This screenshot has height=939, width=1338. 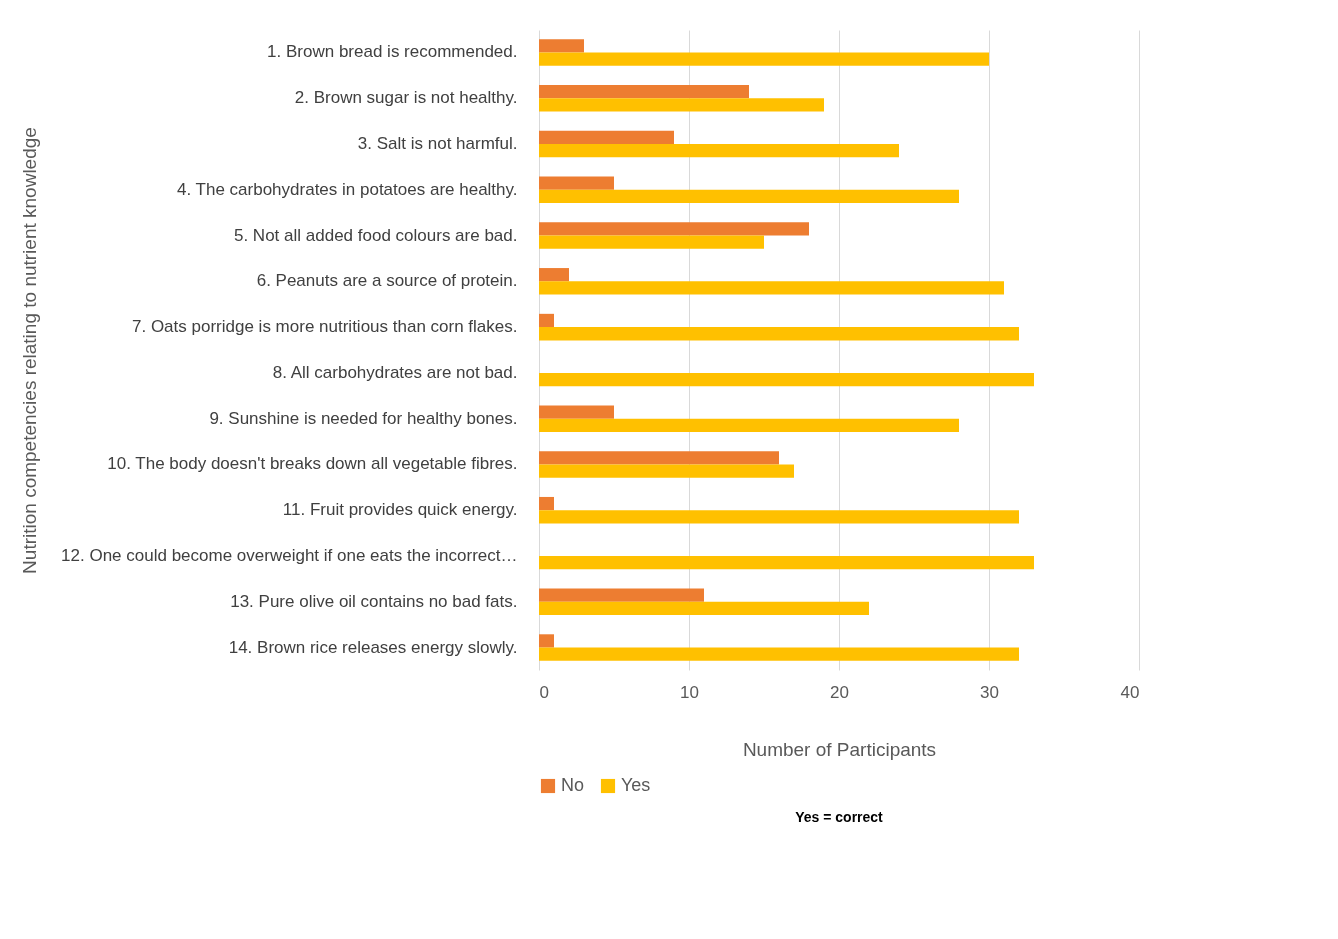 What do you see at coordinates (29, 350) in the screenshot?
I see `y-axis-title: Nutrition competencies relating to nutrient knowledge` at bounding box center [29, 350].